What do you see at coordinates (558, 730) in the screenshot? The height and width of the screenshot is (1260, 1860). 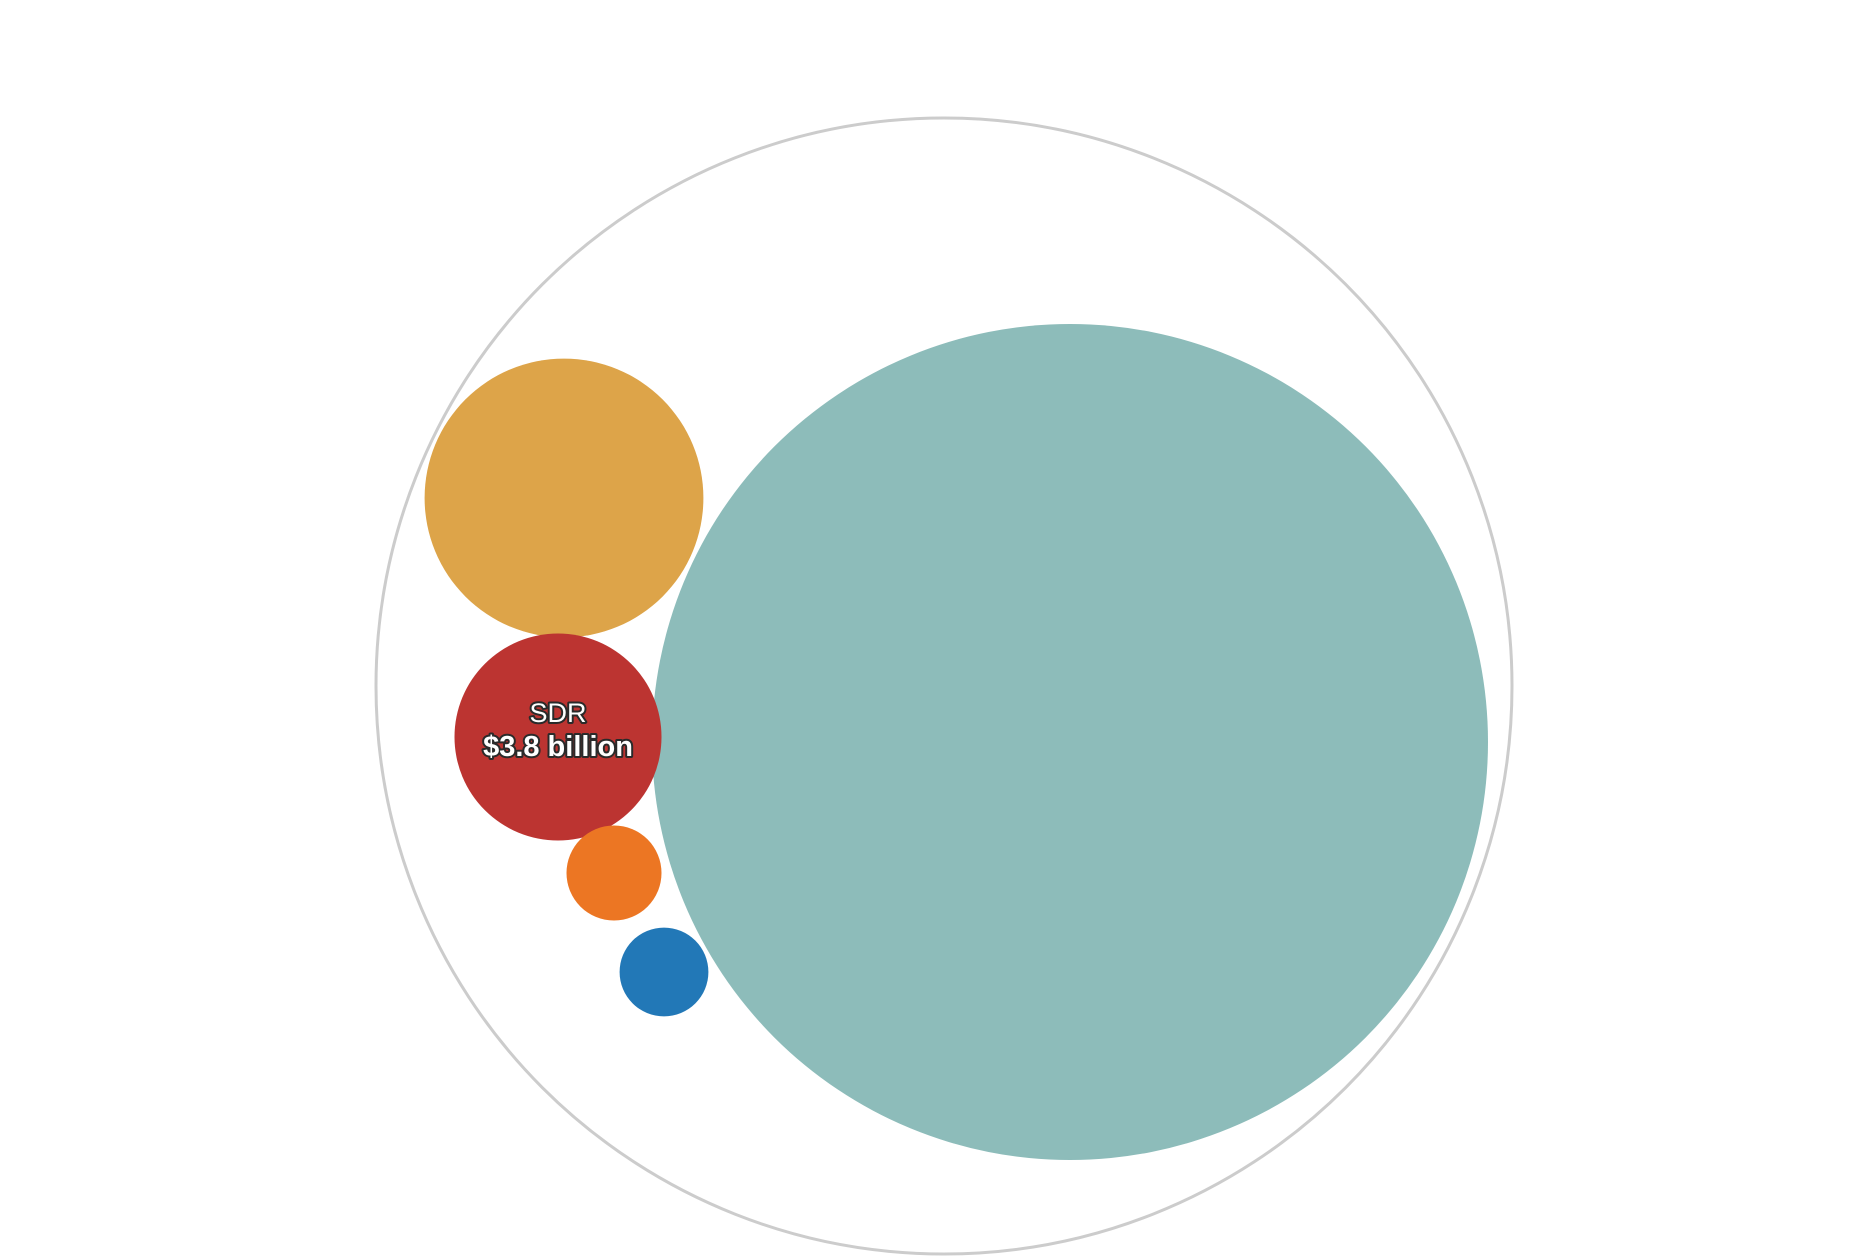 I see `labels-group: SDR$3.8 billion` at bounding box center [558, 730].